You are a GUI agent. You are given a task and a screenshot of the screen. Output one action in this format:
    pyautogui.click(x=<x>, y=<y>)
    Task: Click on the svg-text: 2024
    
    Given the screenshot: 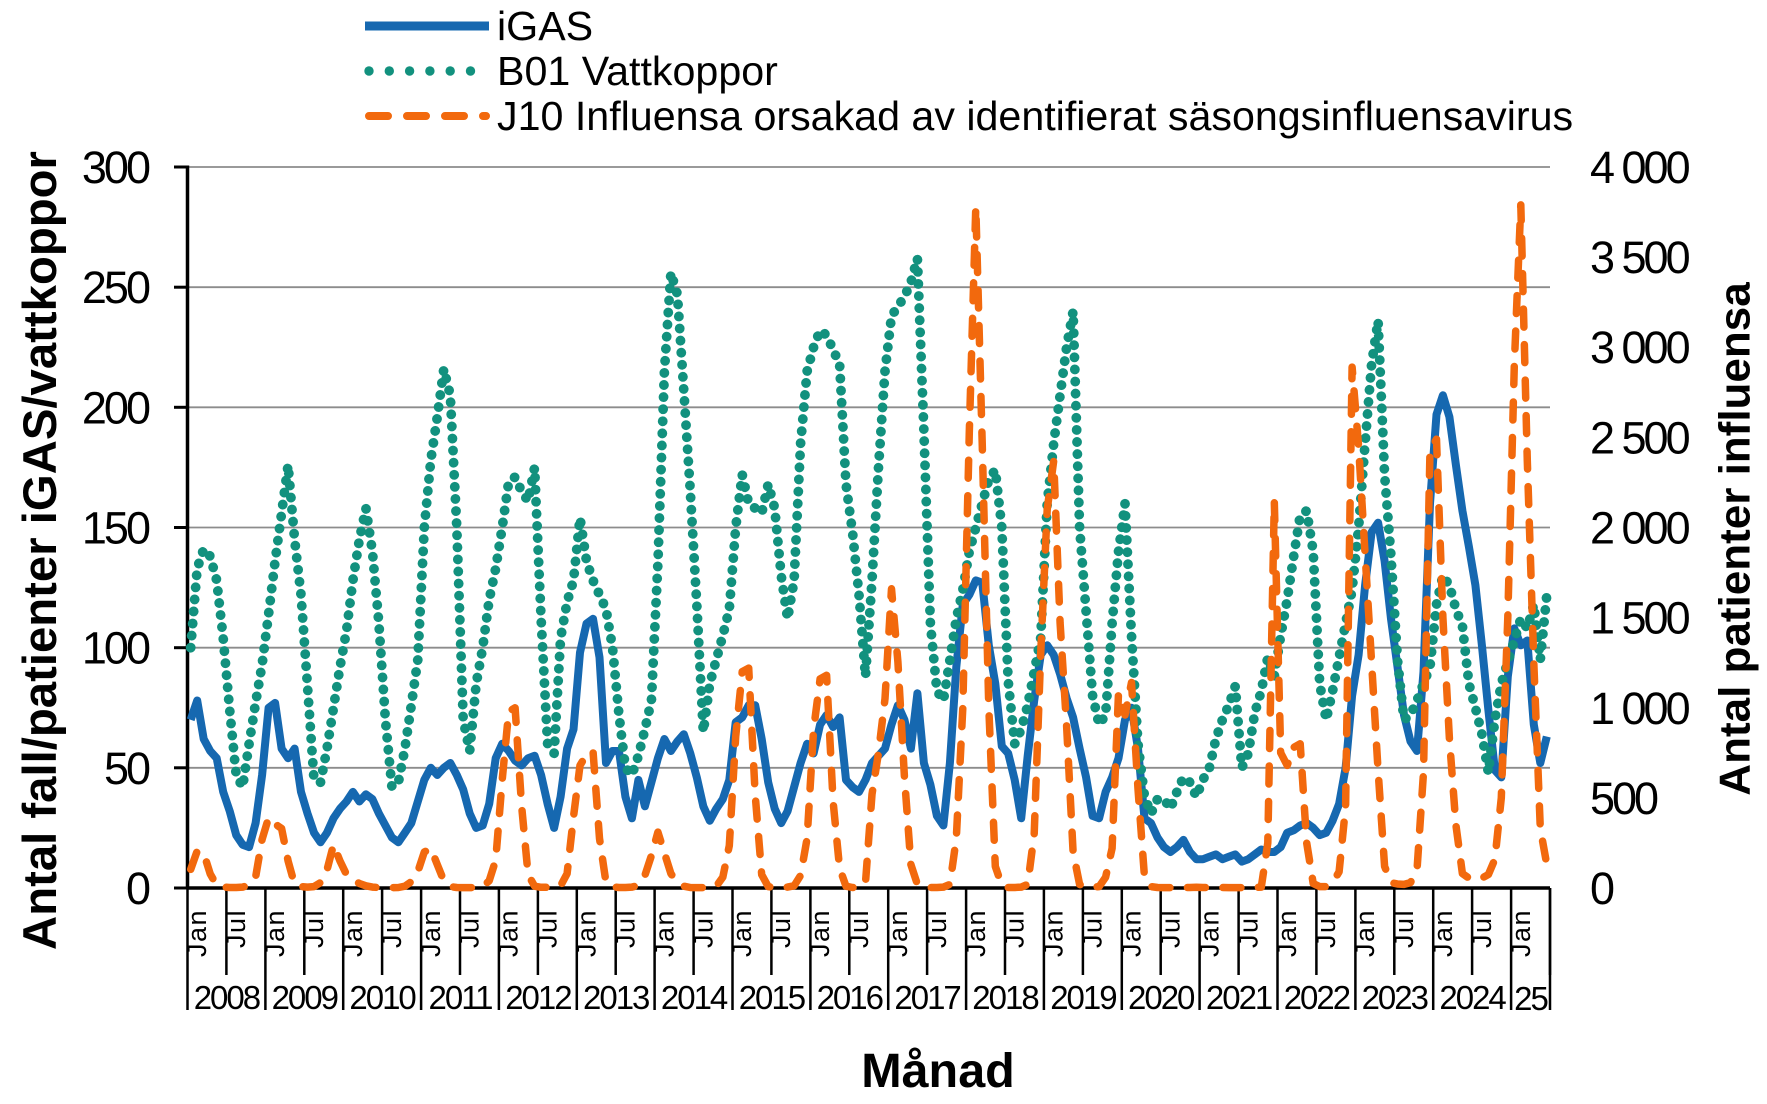 What is the action you would take?
    pyautogui.click(x=1472, y=997)
    